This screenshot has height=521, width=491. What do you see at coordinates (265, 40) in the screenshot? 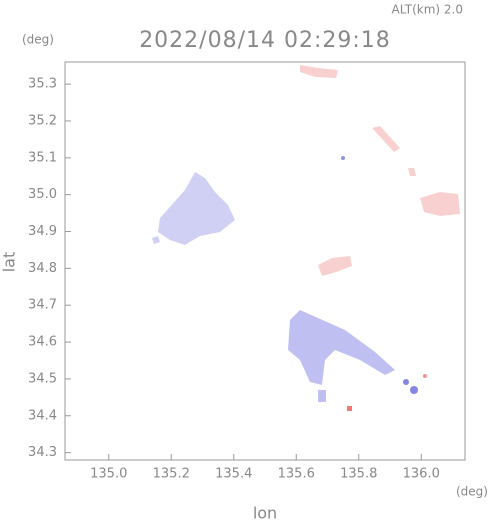
I see `chart-title: 2022/08/14 02:29:18` at bounding box center [265, 40].